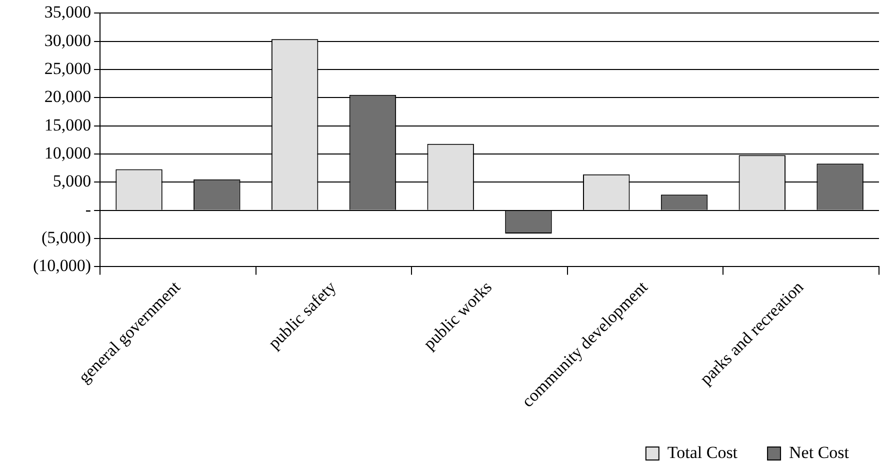  What do you see at coordinates (66, 238) in the screenshot?
I see `y-tick-label: (5,000)` at bounding box center [66, 238].